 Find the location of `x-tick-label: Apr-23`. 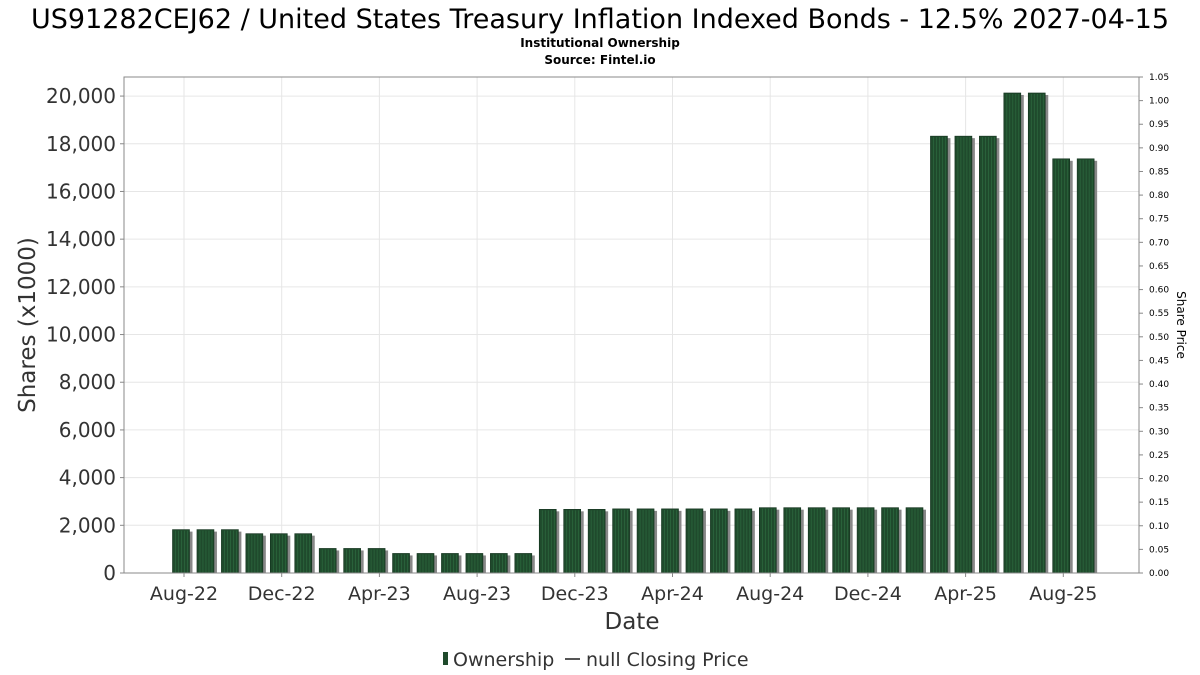

x-tick-label: Apr-23 is located at coordinates (379, 594).